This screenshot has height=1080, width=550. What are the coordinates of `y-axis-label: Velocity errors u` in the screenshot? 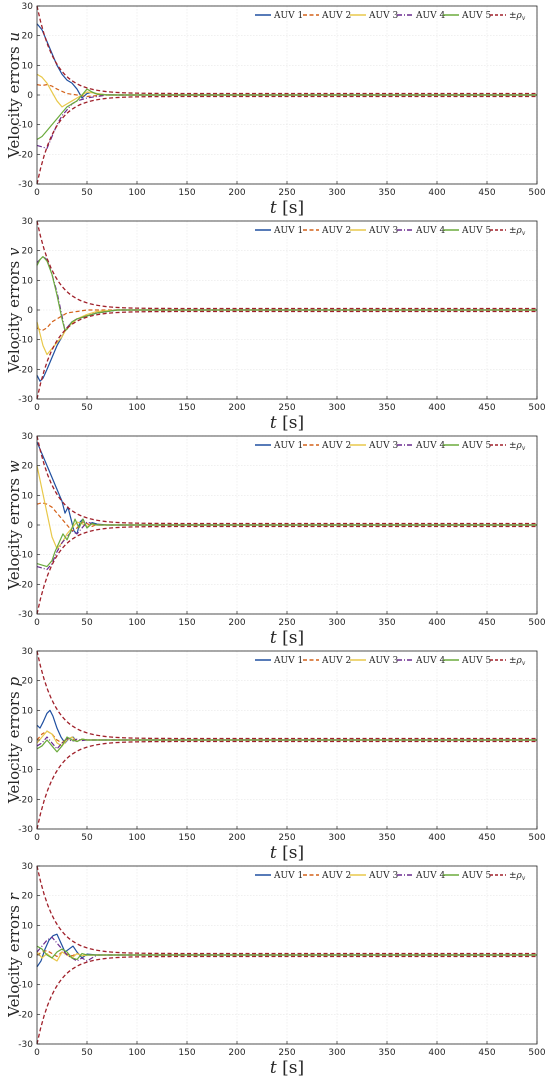 It's located at (14, 95).